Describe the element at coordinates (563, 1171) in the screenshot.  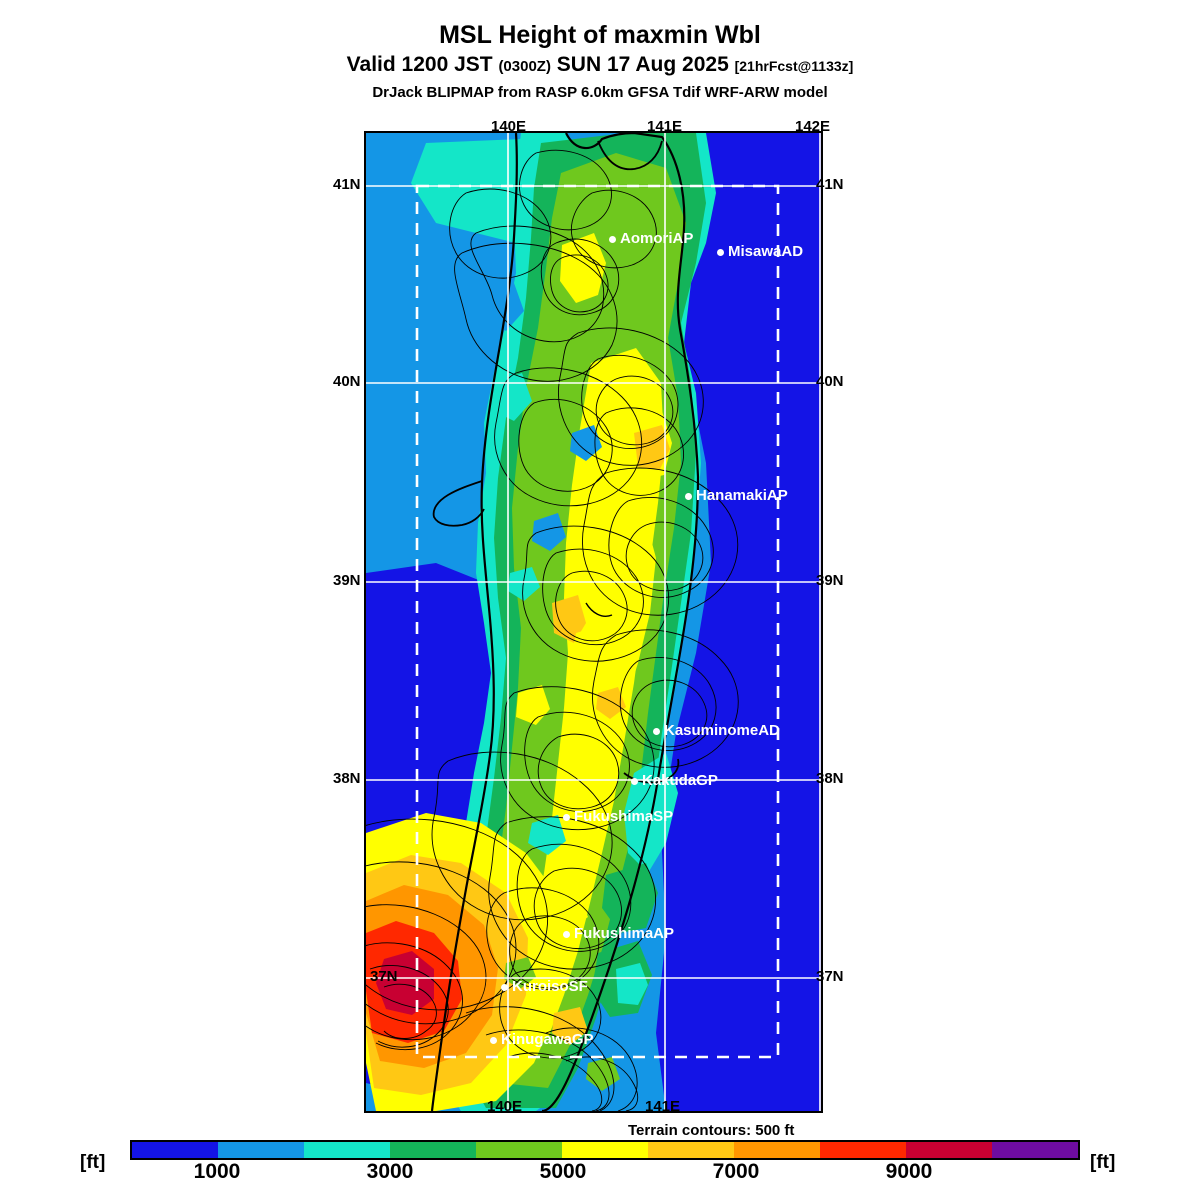
I see `colorbar-tick-5000: 5000` at that location.